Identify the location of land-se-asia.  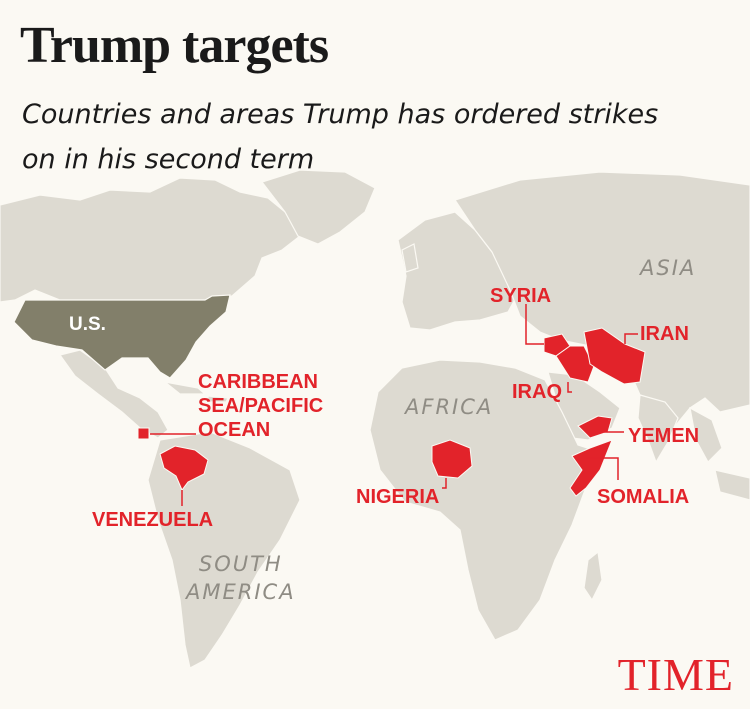
(719, 453).